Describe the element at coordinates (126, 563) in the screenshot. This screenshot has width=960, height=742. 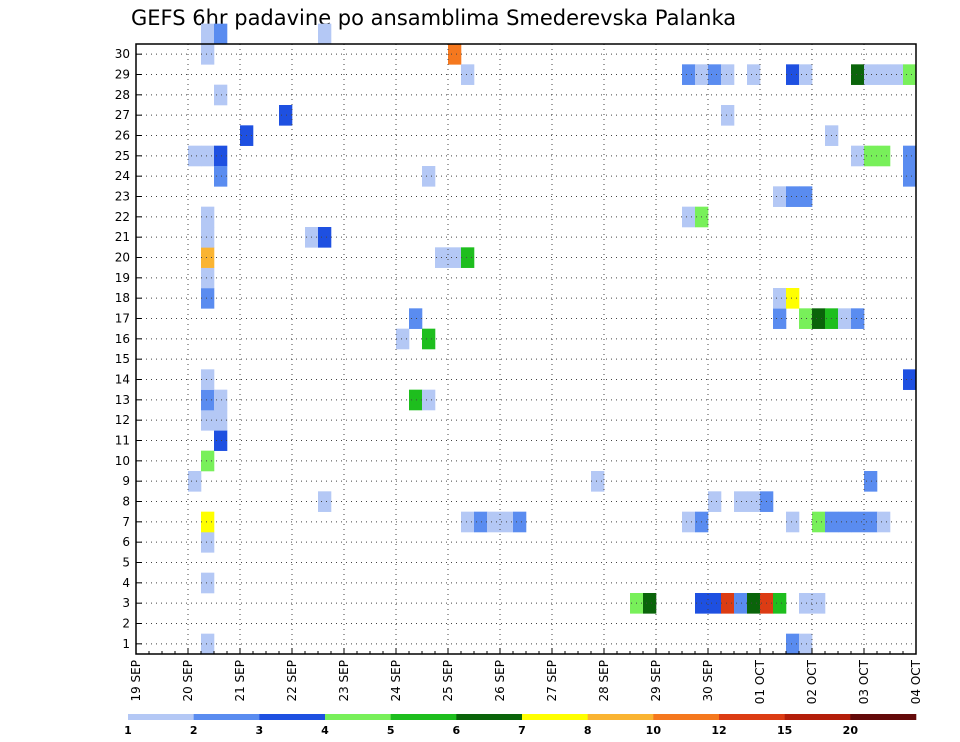
I see `y-tick-label: 5` at that location.